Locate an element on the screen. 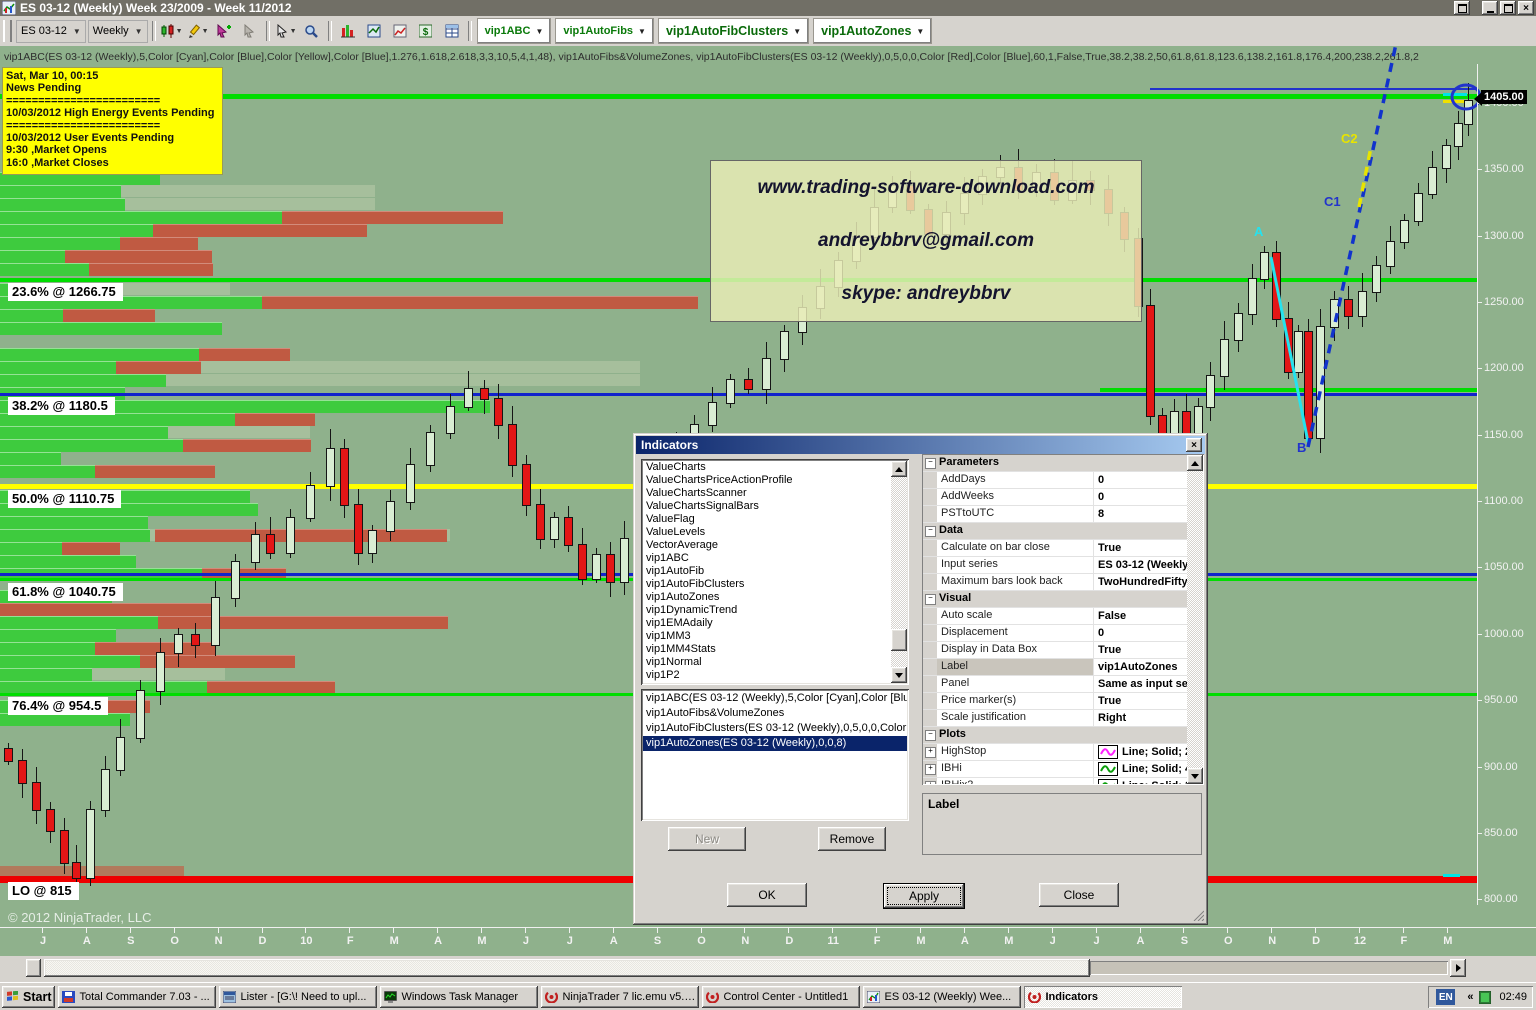  add-marker-button is located at coordinates (224, 31).